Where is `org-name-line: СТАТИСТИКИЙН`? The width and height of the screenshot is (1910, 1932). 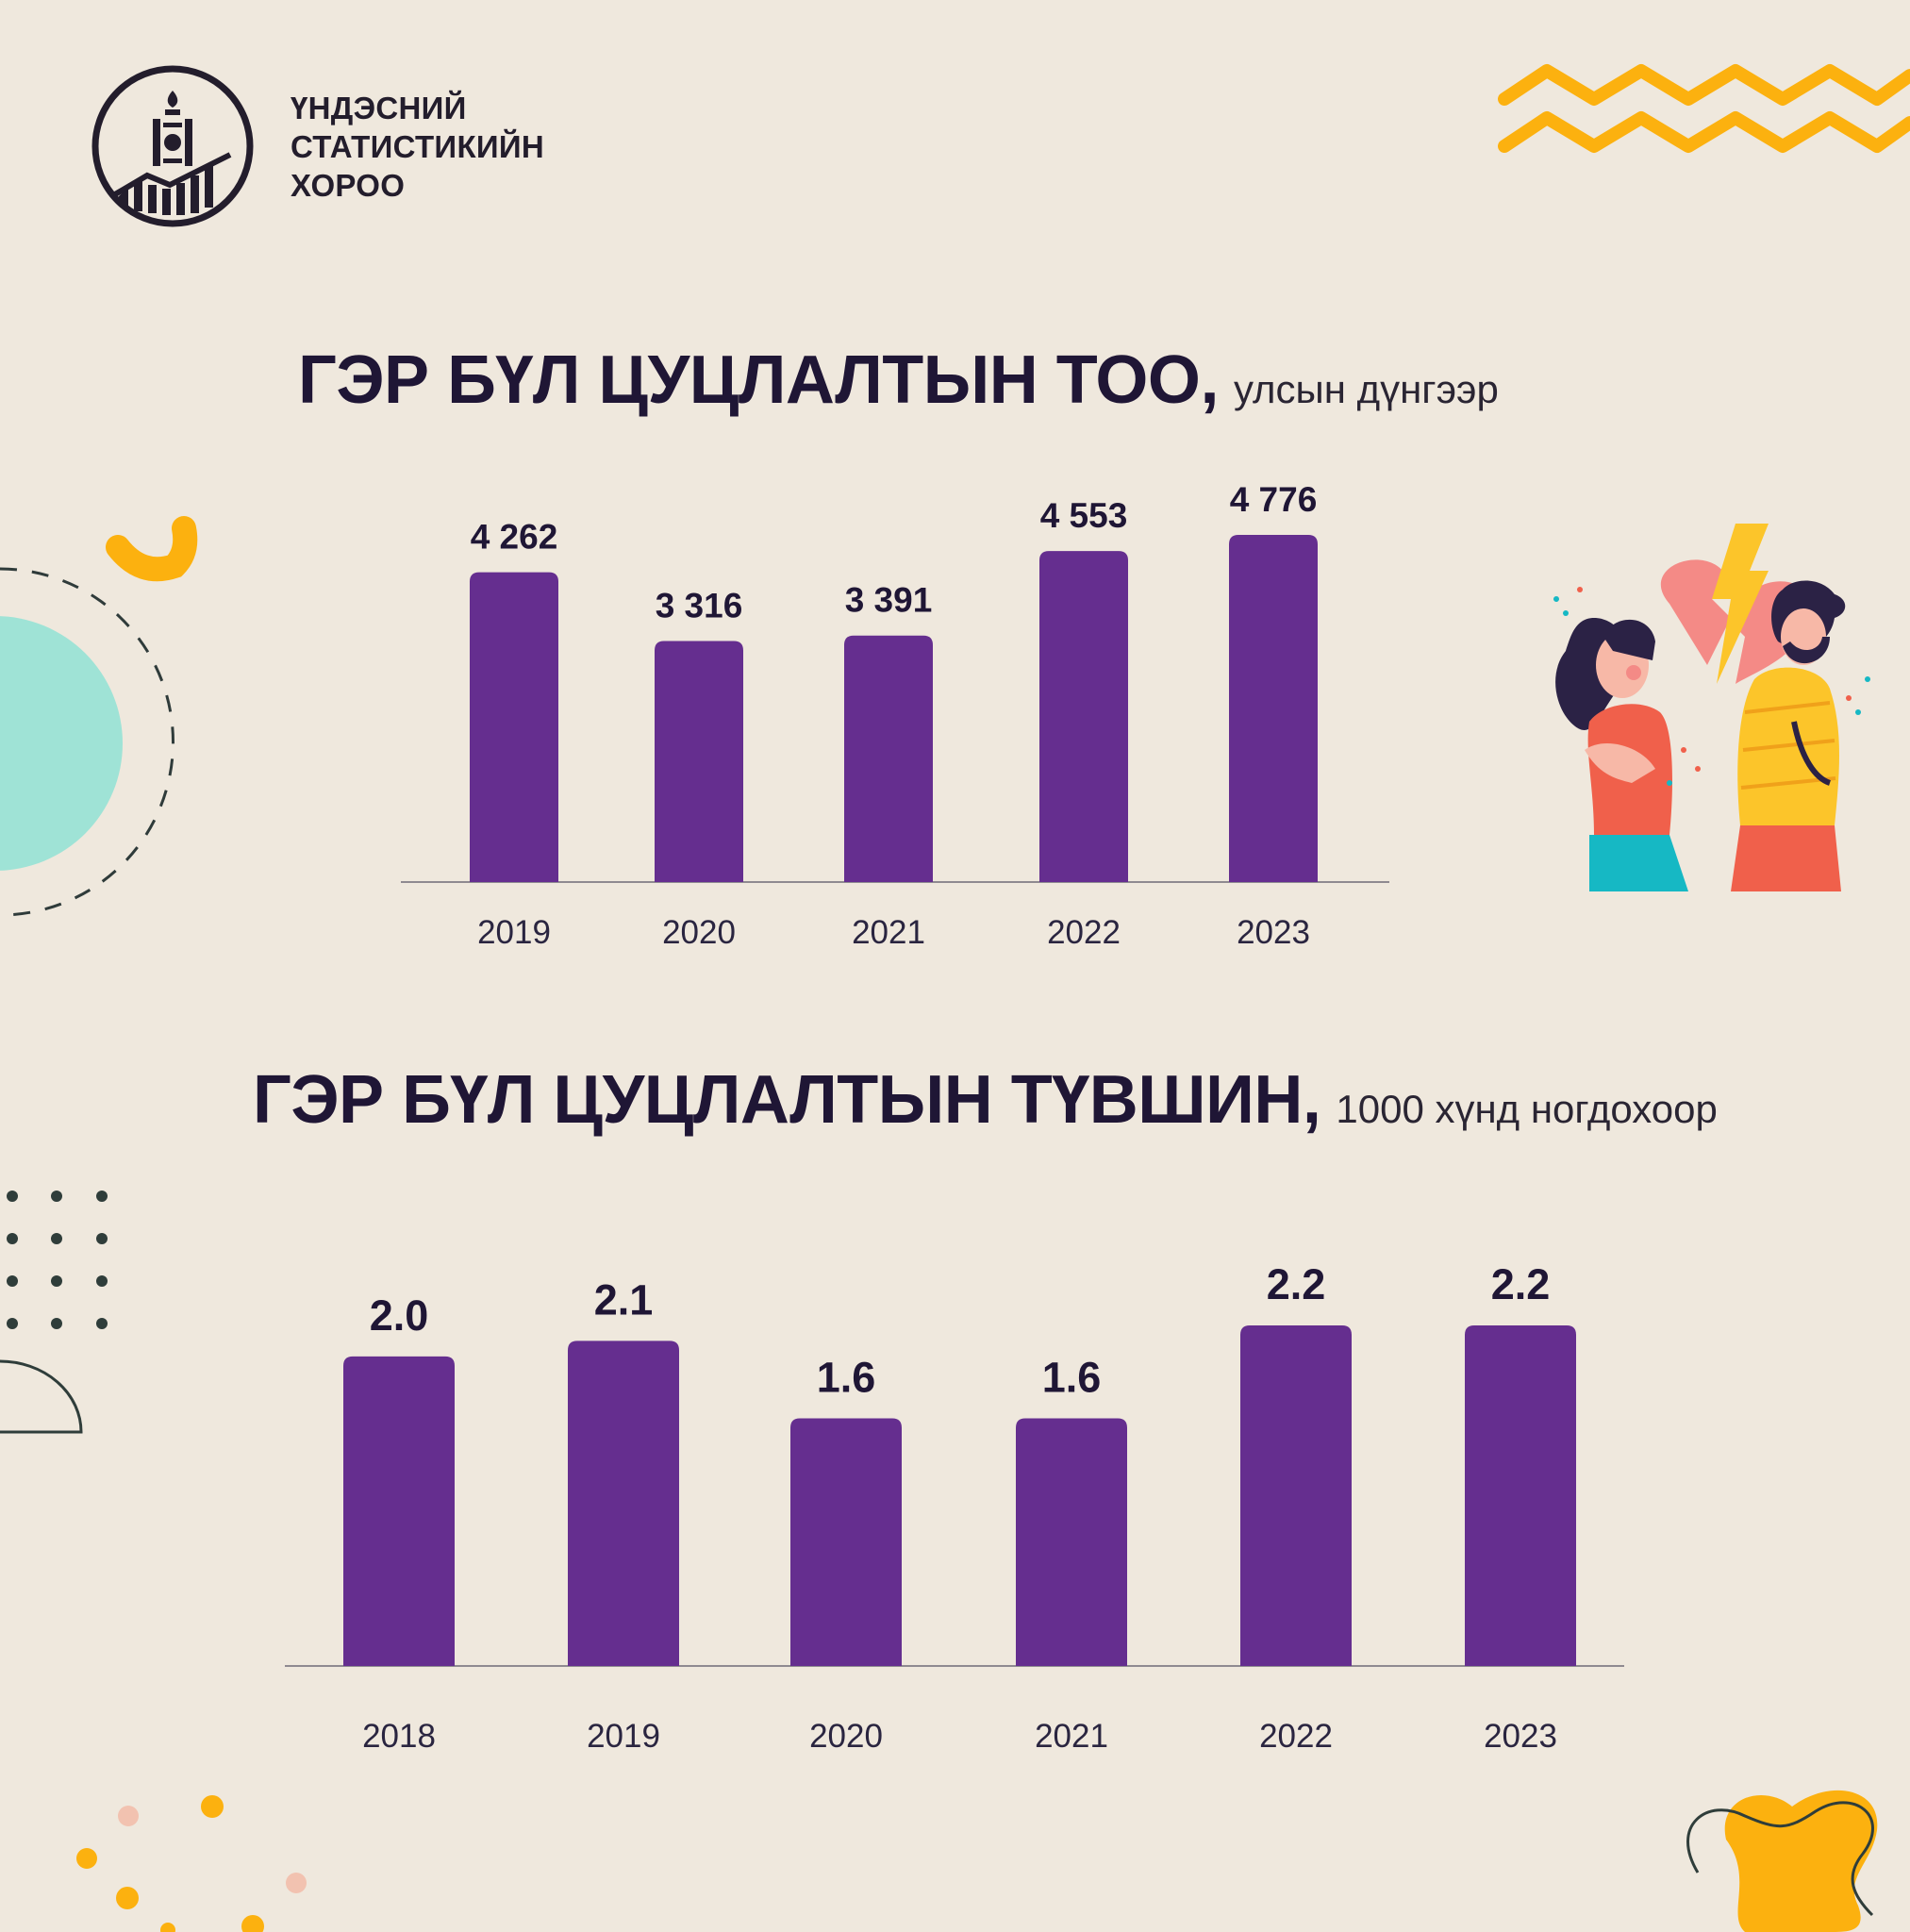 org-name-line: СТАТИСТИКИЙН is located at coordinates (418, 146).